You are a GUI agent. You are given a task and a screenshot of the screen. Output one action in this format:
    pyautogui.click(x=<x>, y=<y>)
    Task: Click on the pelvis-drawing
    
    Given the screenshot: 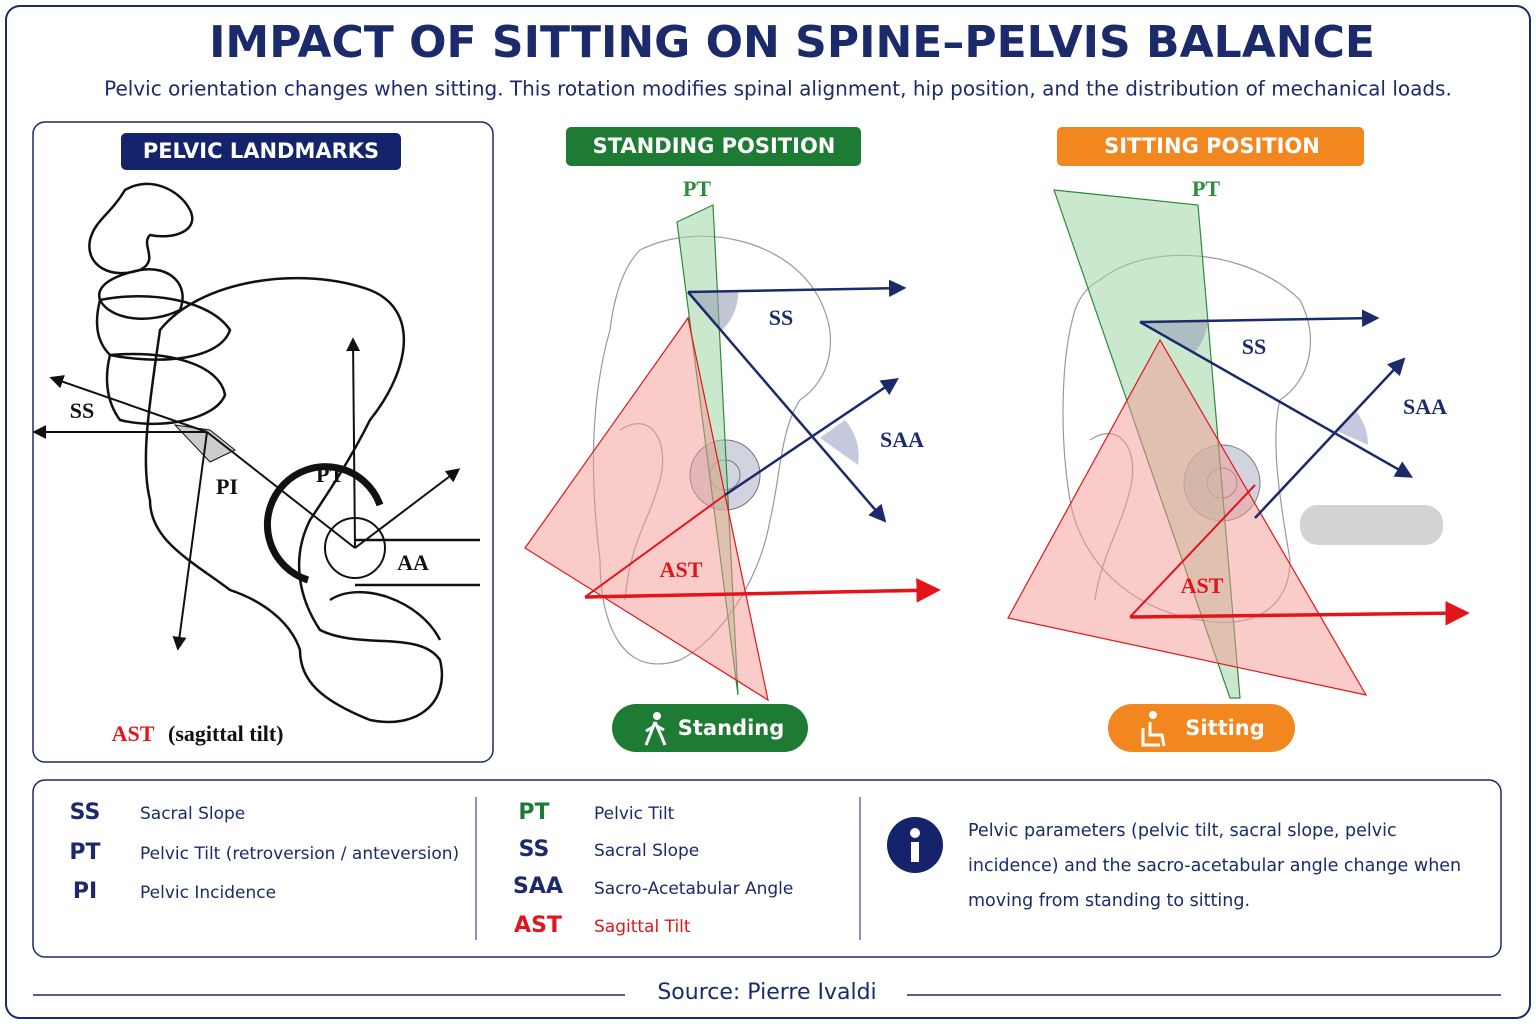 What is the action you would take?
    pyautogui.click(x=284, y=453)
    